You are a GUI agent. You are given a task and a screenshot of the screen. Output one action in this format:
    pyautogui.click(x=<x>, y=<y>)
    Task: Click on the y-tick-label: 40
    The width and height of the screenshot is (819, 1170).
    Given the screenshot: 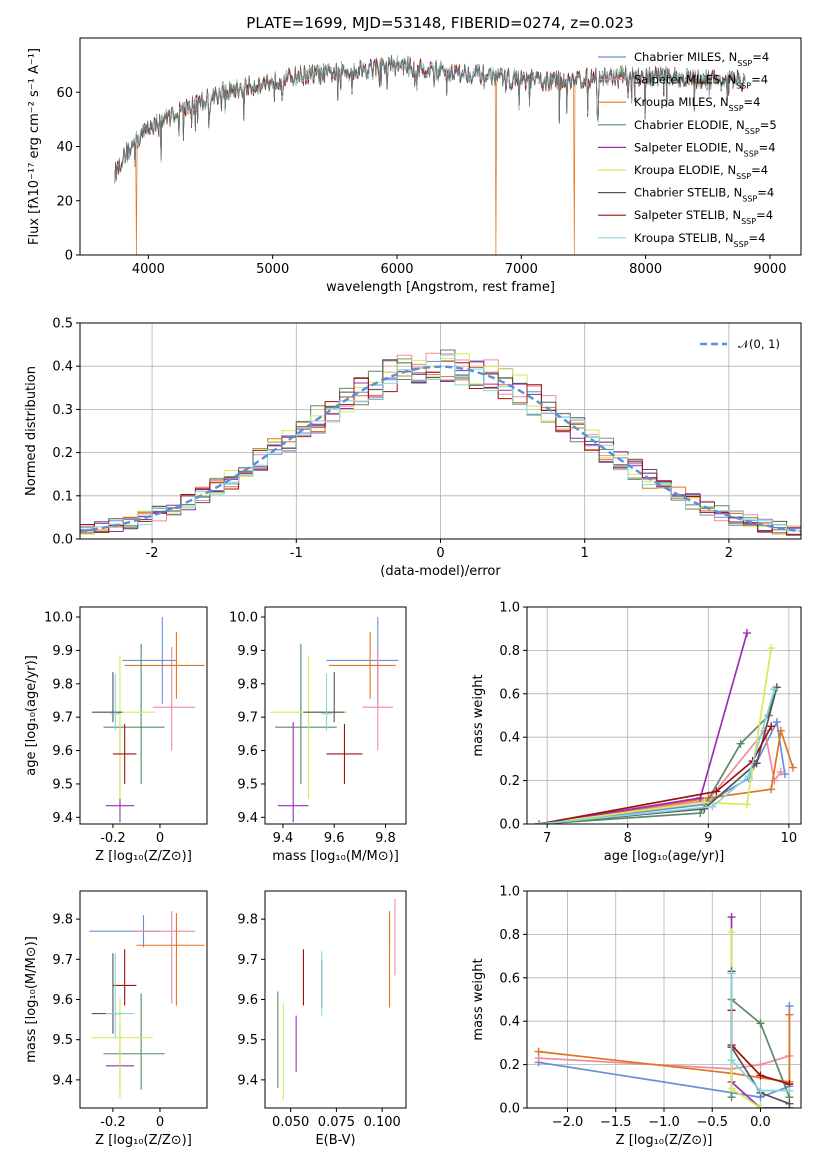 What is the action you would take?
    pyautogui.click(x=64, y=147)
    